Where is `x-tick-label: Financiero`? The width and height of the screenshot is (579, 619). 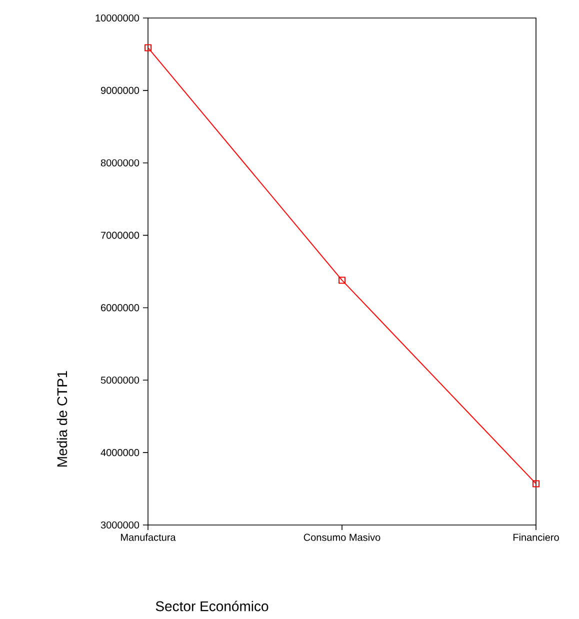
x-tick-label: Financiero is located at coordinates (536, 537).